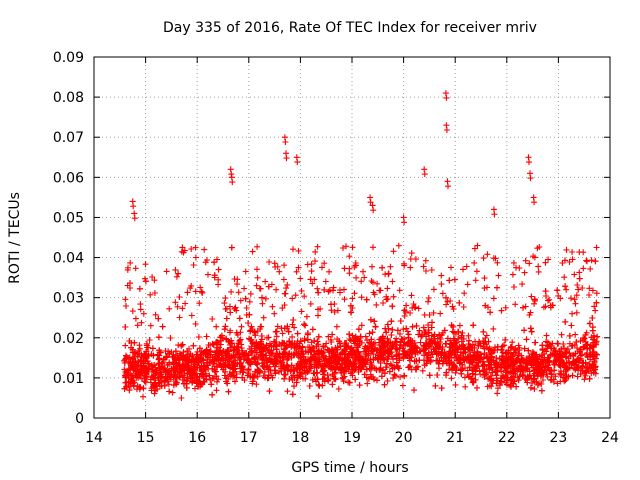 The width and height of the screenshot is (640, 480). I want to click on y-tick-label: 0.07, so click(68, 138).